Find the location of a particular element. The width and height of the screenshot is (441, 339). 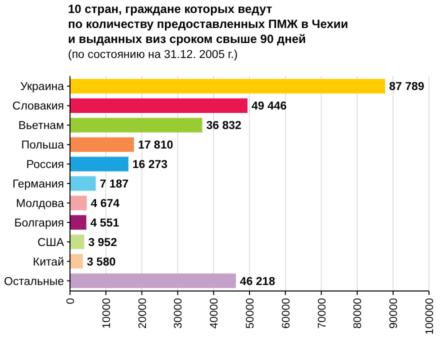

data-label: 36 832 is located at coordinates (224, 126).